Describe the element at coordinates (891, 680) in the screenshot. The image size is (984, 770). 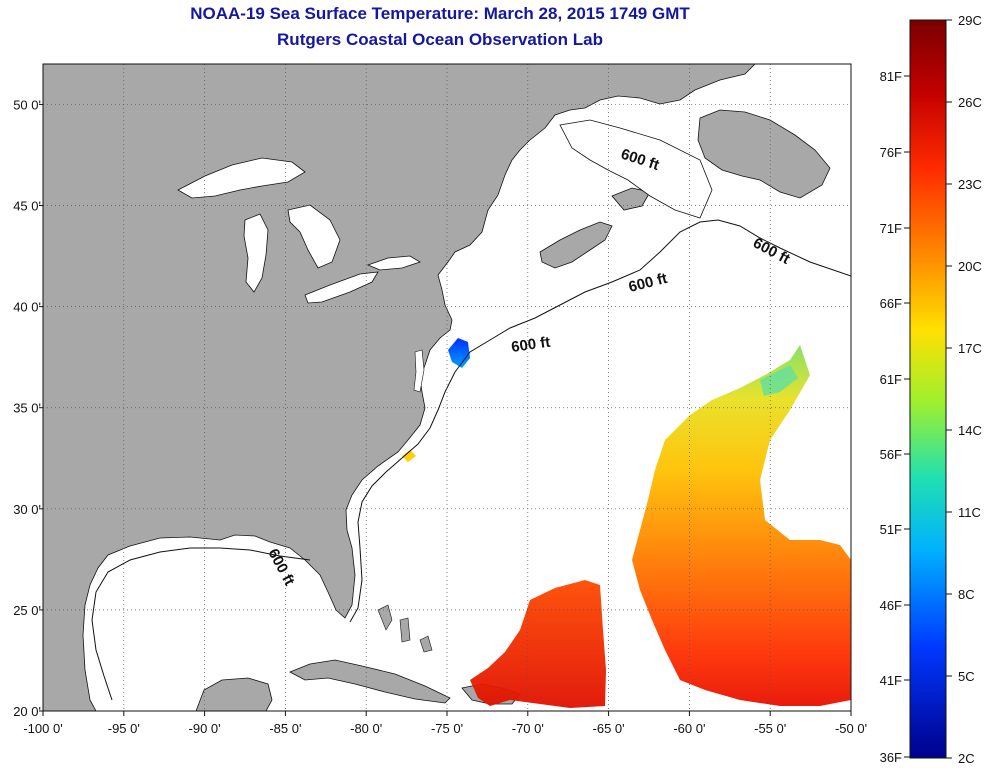
I see `colorbar-fahrenheit-label: 41F` at that location.